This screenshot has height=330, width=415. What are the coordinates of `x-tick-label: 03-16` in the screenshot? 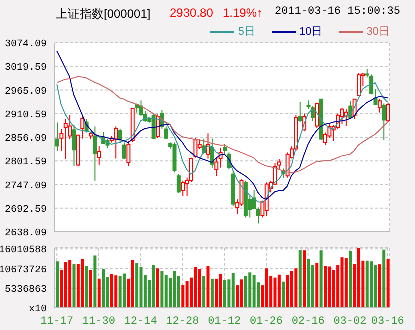 It's located at (387, 322).